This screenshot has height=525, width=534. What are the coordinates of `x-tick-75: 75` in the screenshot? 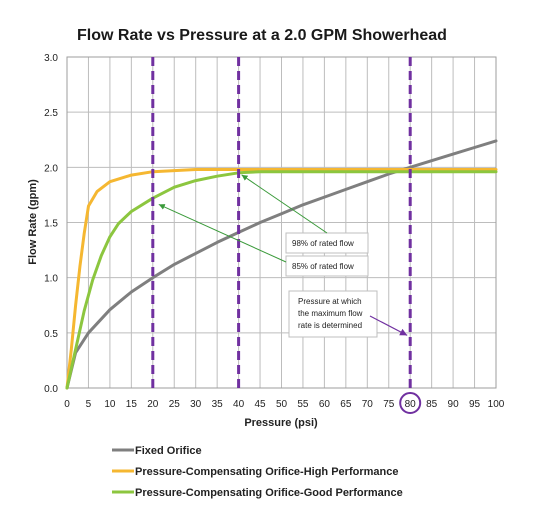 It's located at (389, 404).